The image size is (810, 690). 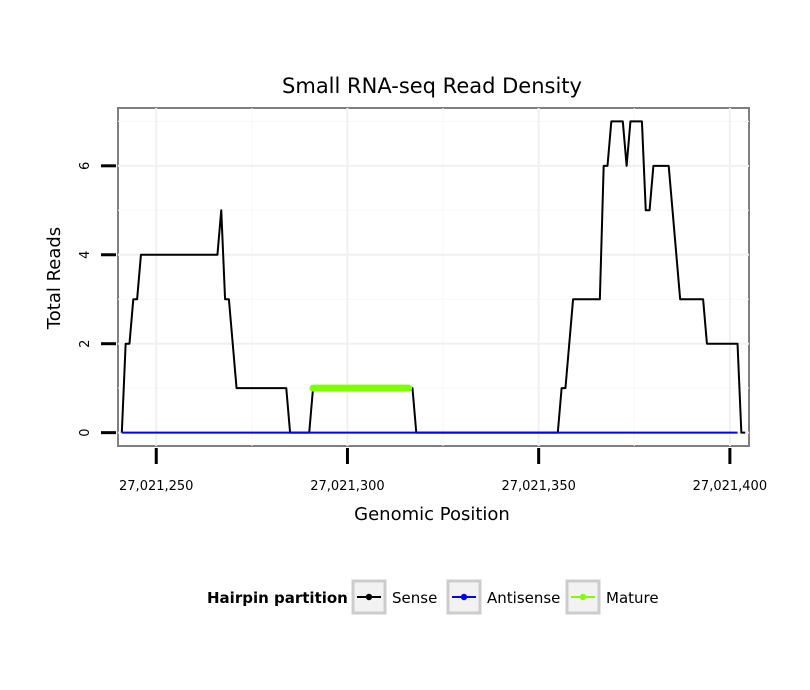 I want to click on x-axis-label: Genomic Position, so click(x=432, y=514).